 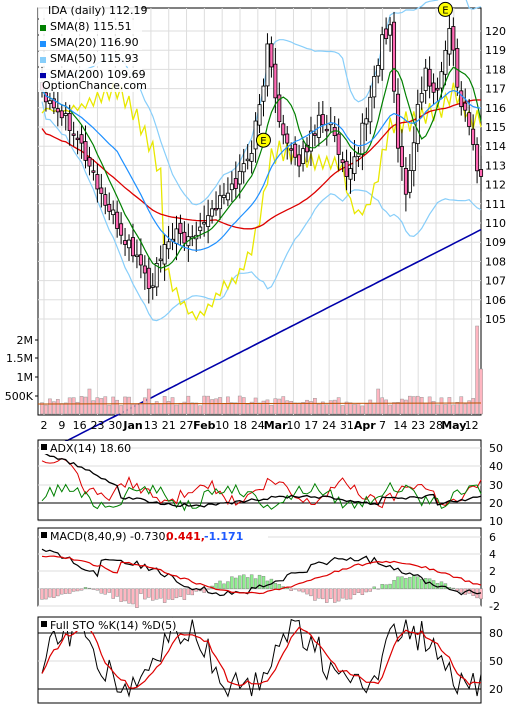 I want to click on macd-panel-tick-label: 2, so click(x=492, y=571).